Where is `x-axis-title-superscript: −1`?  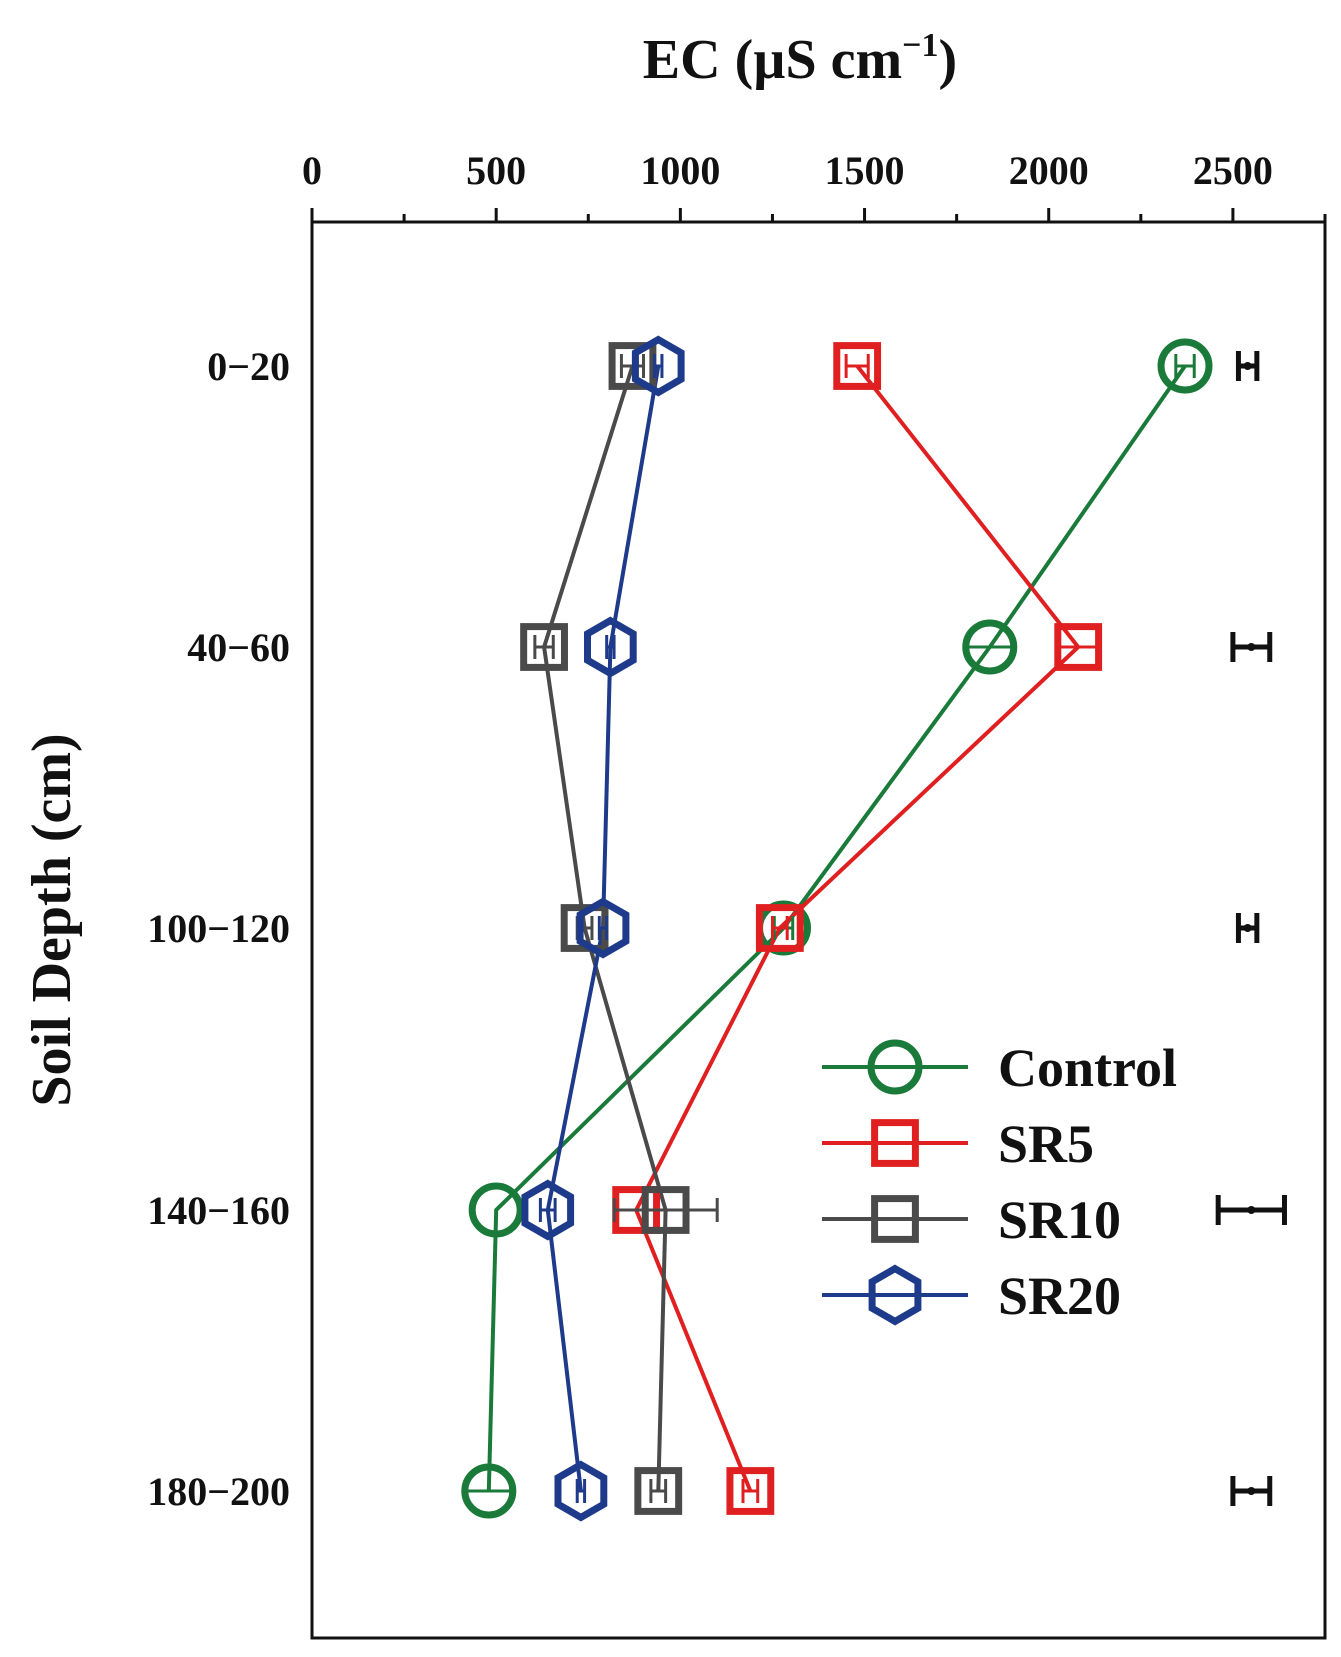
x-axis-title-superscript: −1 is located at coordinates (920, 45).